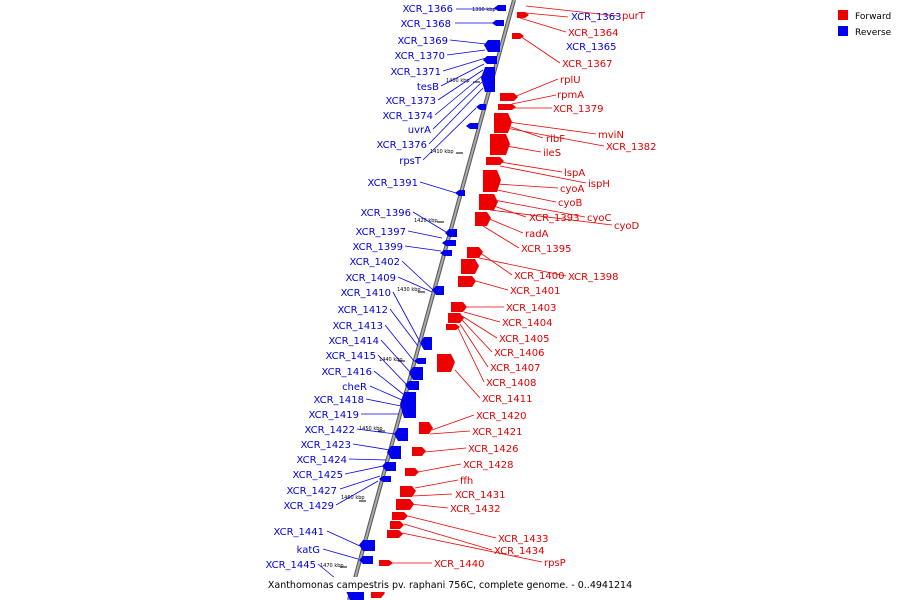 This screenshot has width=900, height=600. I want to click on tick-label: 1450 kbp, so click(371, 429).